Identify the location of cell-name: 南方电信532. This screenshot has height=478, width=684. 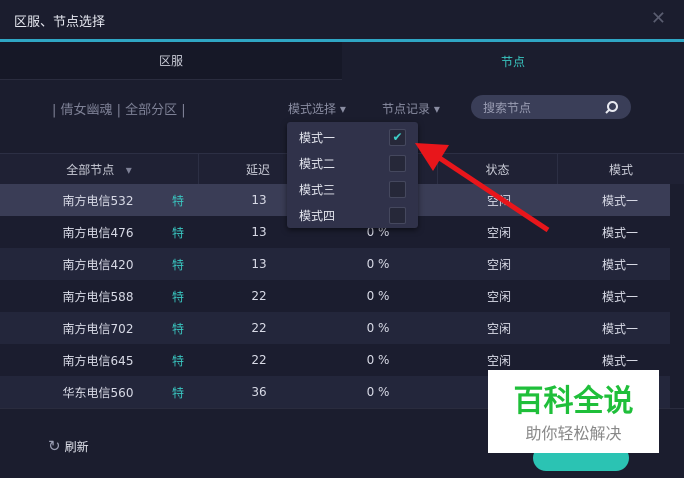
(98, 200).